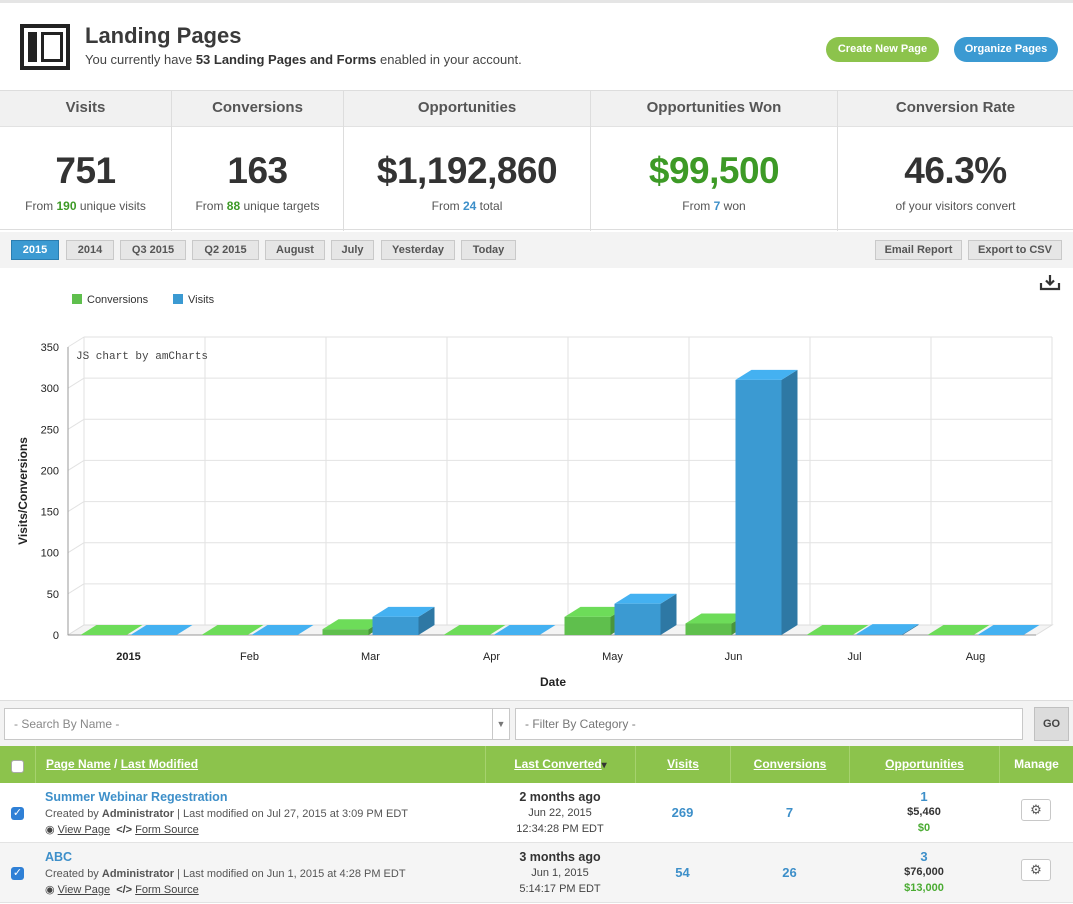 This screenshot has height=904, width=1073. I want to click on stat-detail: From 88 unique targets, so click(257, 206).